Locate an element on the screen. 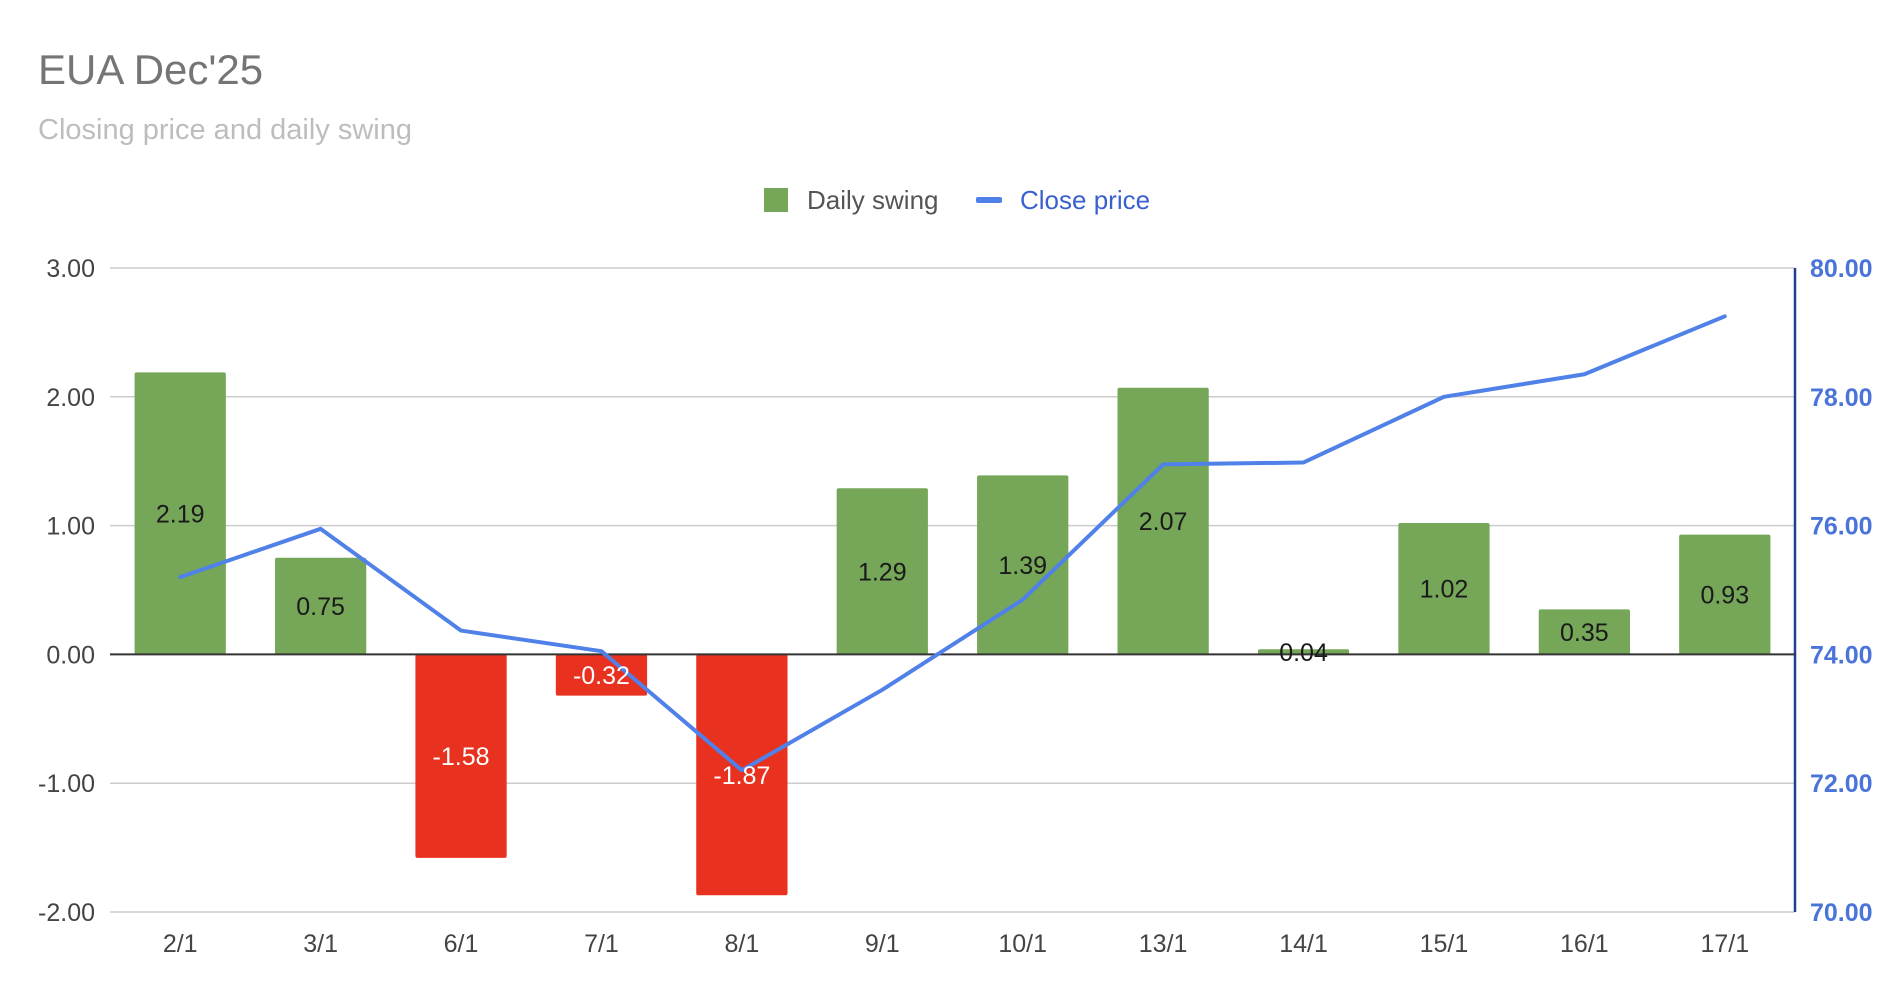 This screenshot has height=988, width=1890. bar-data-label: -1.58 is located at coordinates (461, 757).